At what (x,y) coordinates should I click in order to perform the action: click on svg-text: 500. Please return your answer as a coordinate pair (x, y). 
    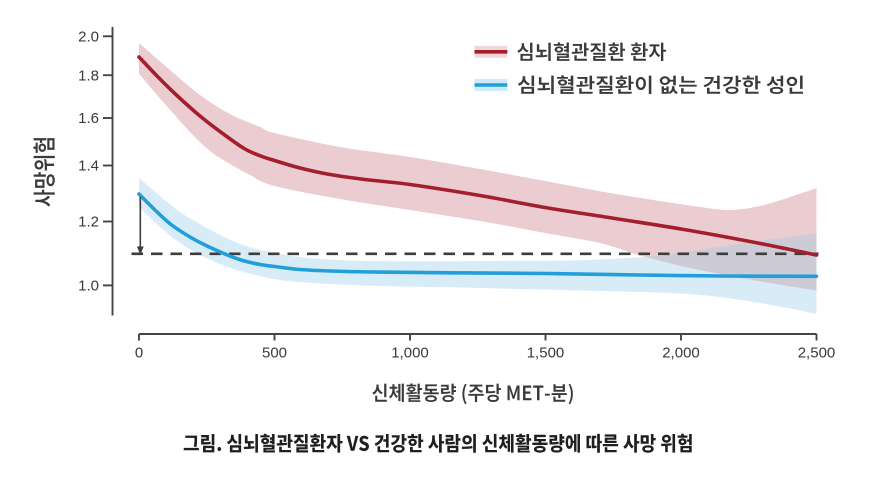
    Looking at the image, I should click on (274, 353).